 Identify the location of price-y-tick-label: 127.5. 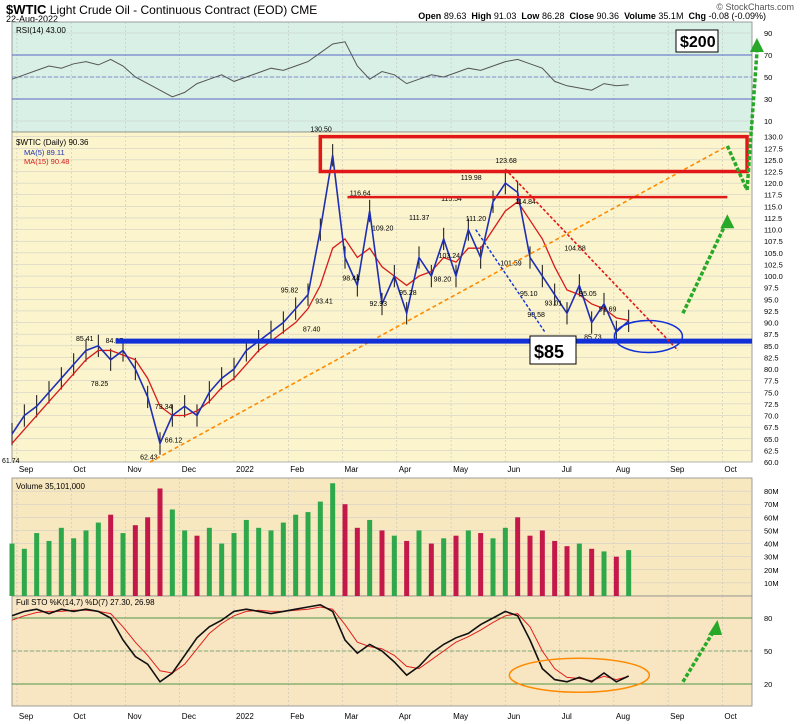
(773, 148).